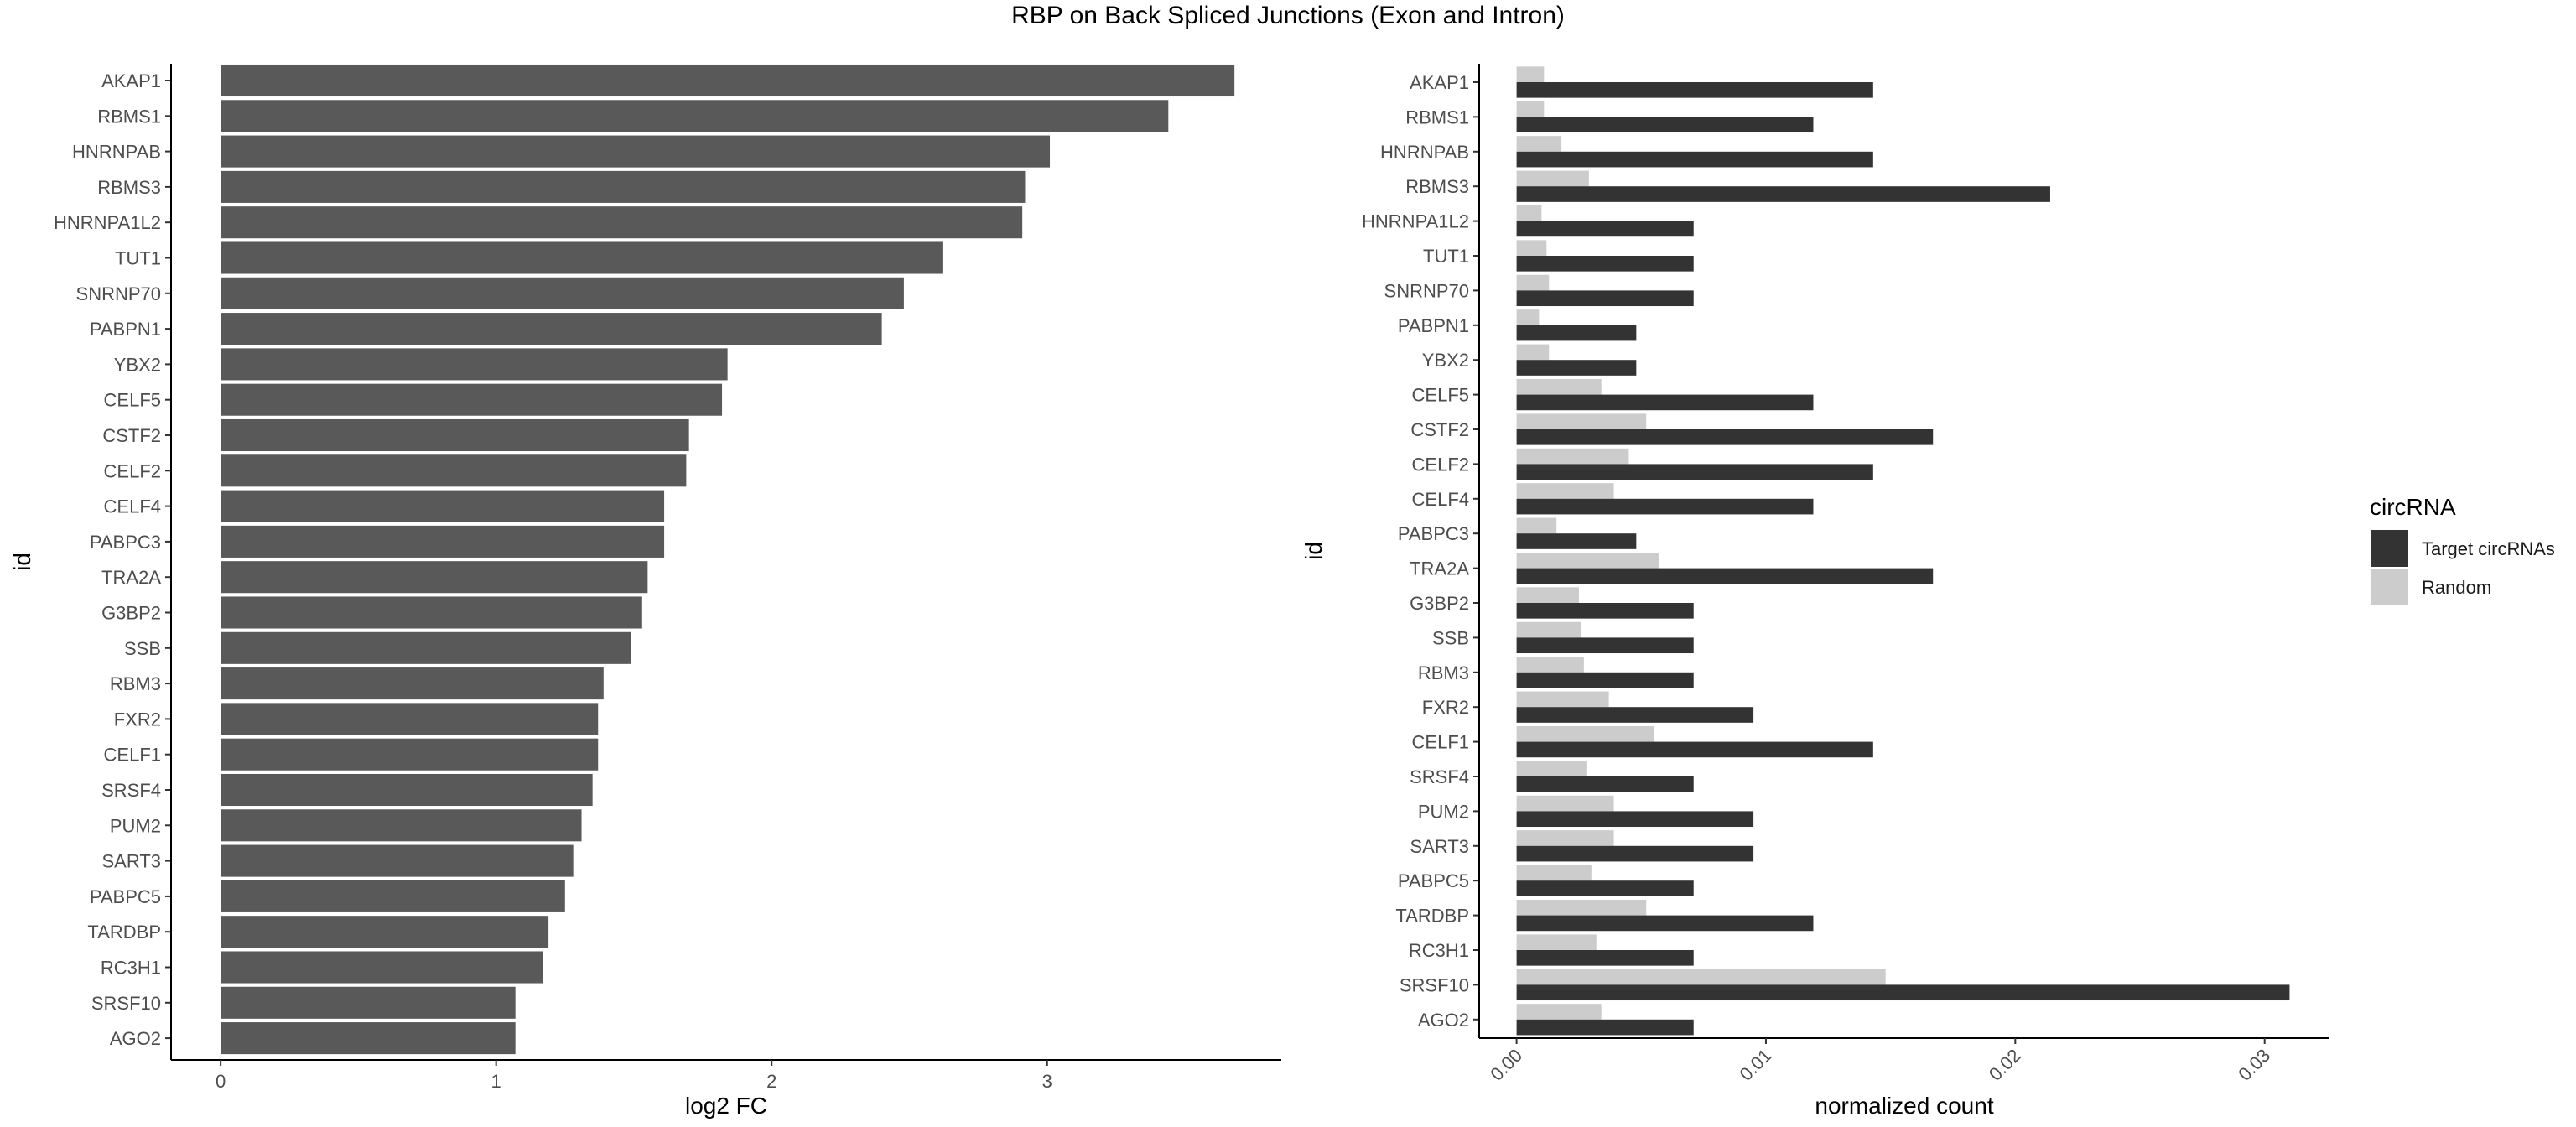 Image resolution: width=2576 pixels, height=1127 pixels. What do you see at coordinates (125, 542) in the screenshot?
I see `y-tick-label-pabpc3: PABPC3` at bounding box center [125, 542].